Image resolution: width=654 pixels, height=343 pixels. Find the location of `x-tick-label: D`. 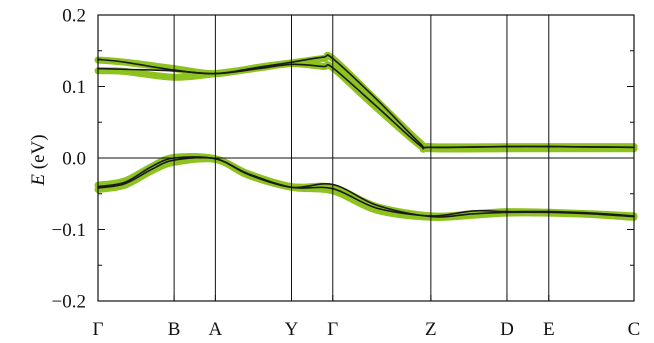

x-tick-label: D is located at coordinates (507, 329).